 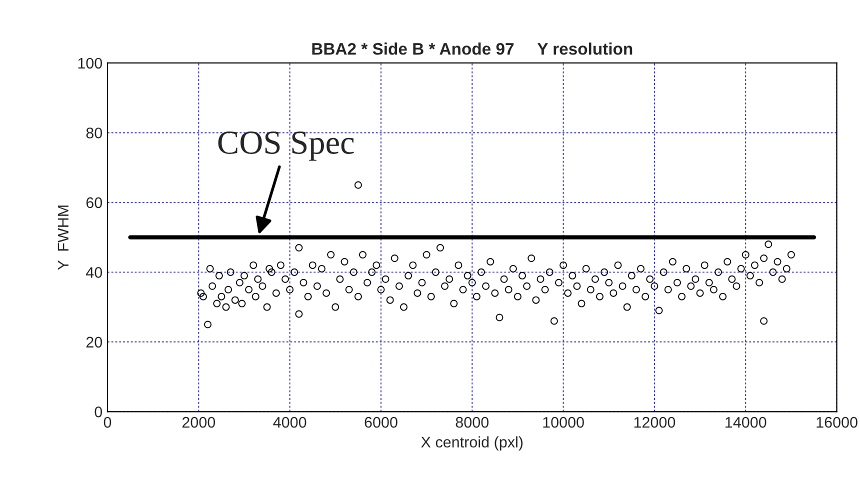 I want to click on x-tick-label: 8000, so click(x=472, y=422).